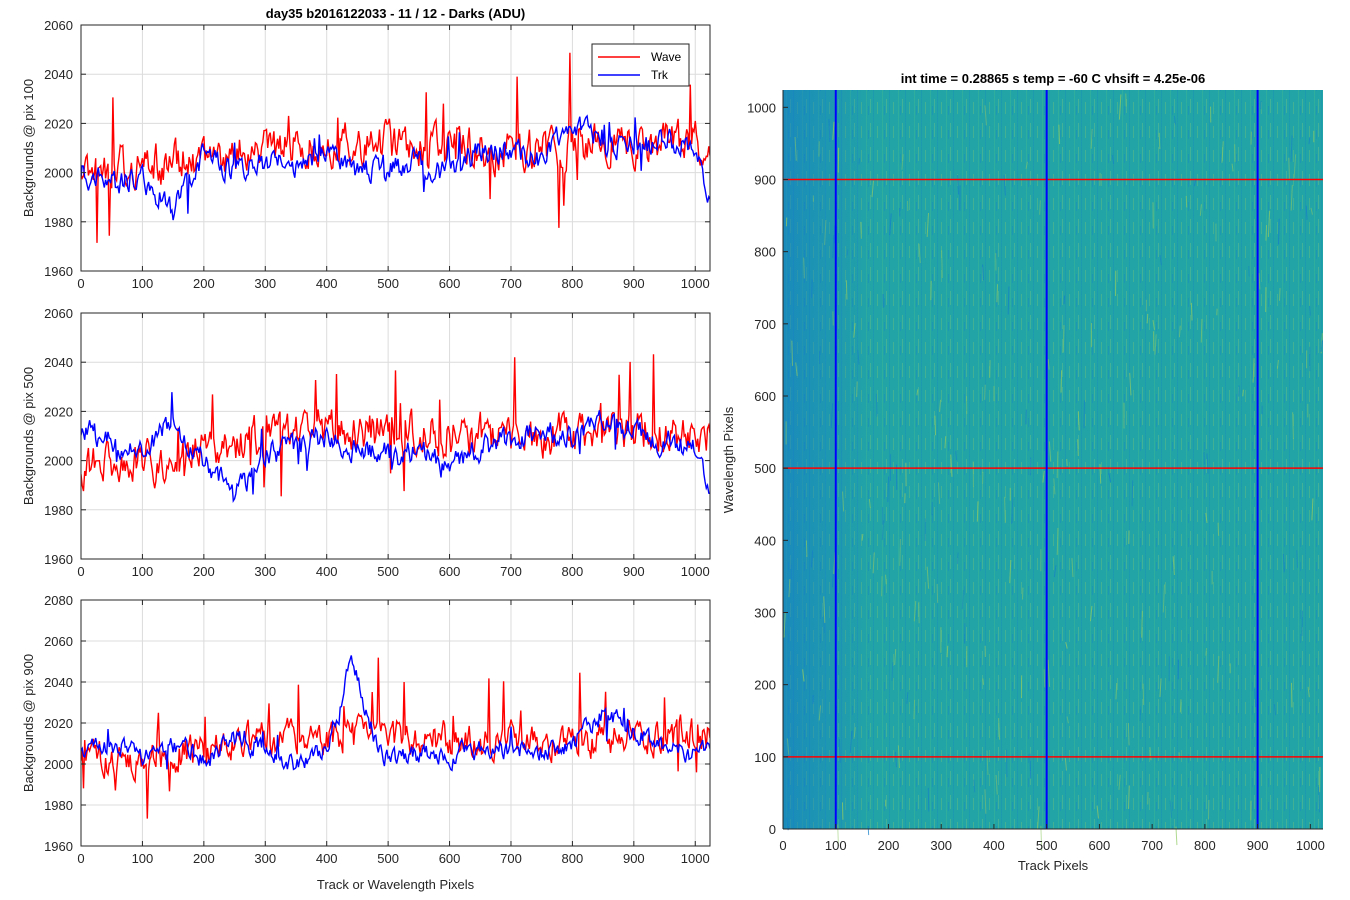 The height and width of the screenshot is (900, 1350). Describe the element at coordinates (28, 723) in the screenshot. I see `y-axis-label: Backgrounds @ pix 900` at that location.